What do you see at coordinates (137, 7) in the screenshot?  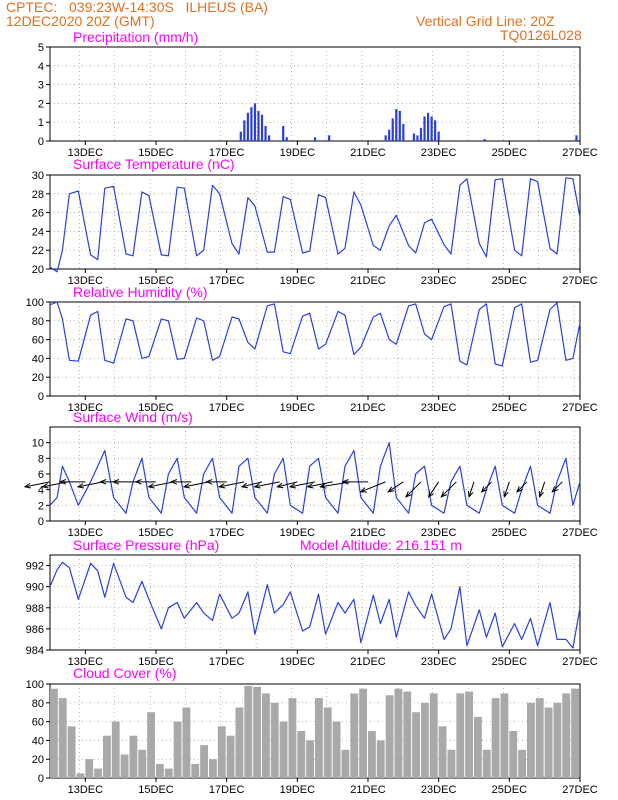 I see `header-location: CPTEC: 039:23W-14:30S ILHEUS (BA)` at bounding box center [137, 7].